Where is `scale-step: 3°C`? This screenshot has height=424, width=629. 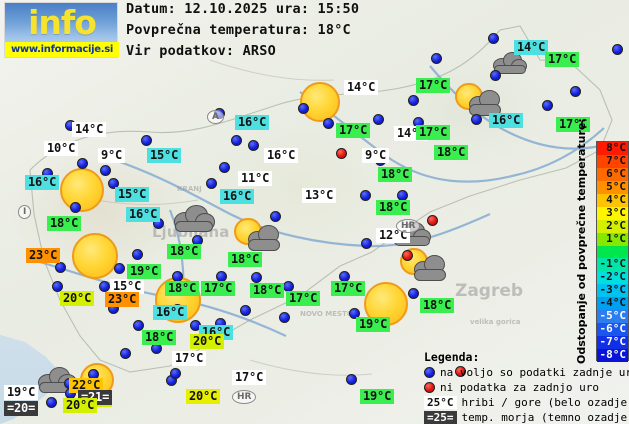 scale-step: 3°C is located at coordinates (612, 213).